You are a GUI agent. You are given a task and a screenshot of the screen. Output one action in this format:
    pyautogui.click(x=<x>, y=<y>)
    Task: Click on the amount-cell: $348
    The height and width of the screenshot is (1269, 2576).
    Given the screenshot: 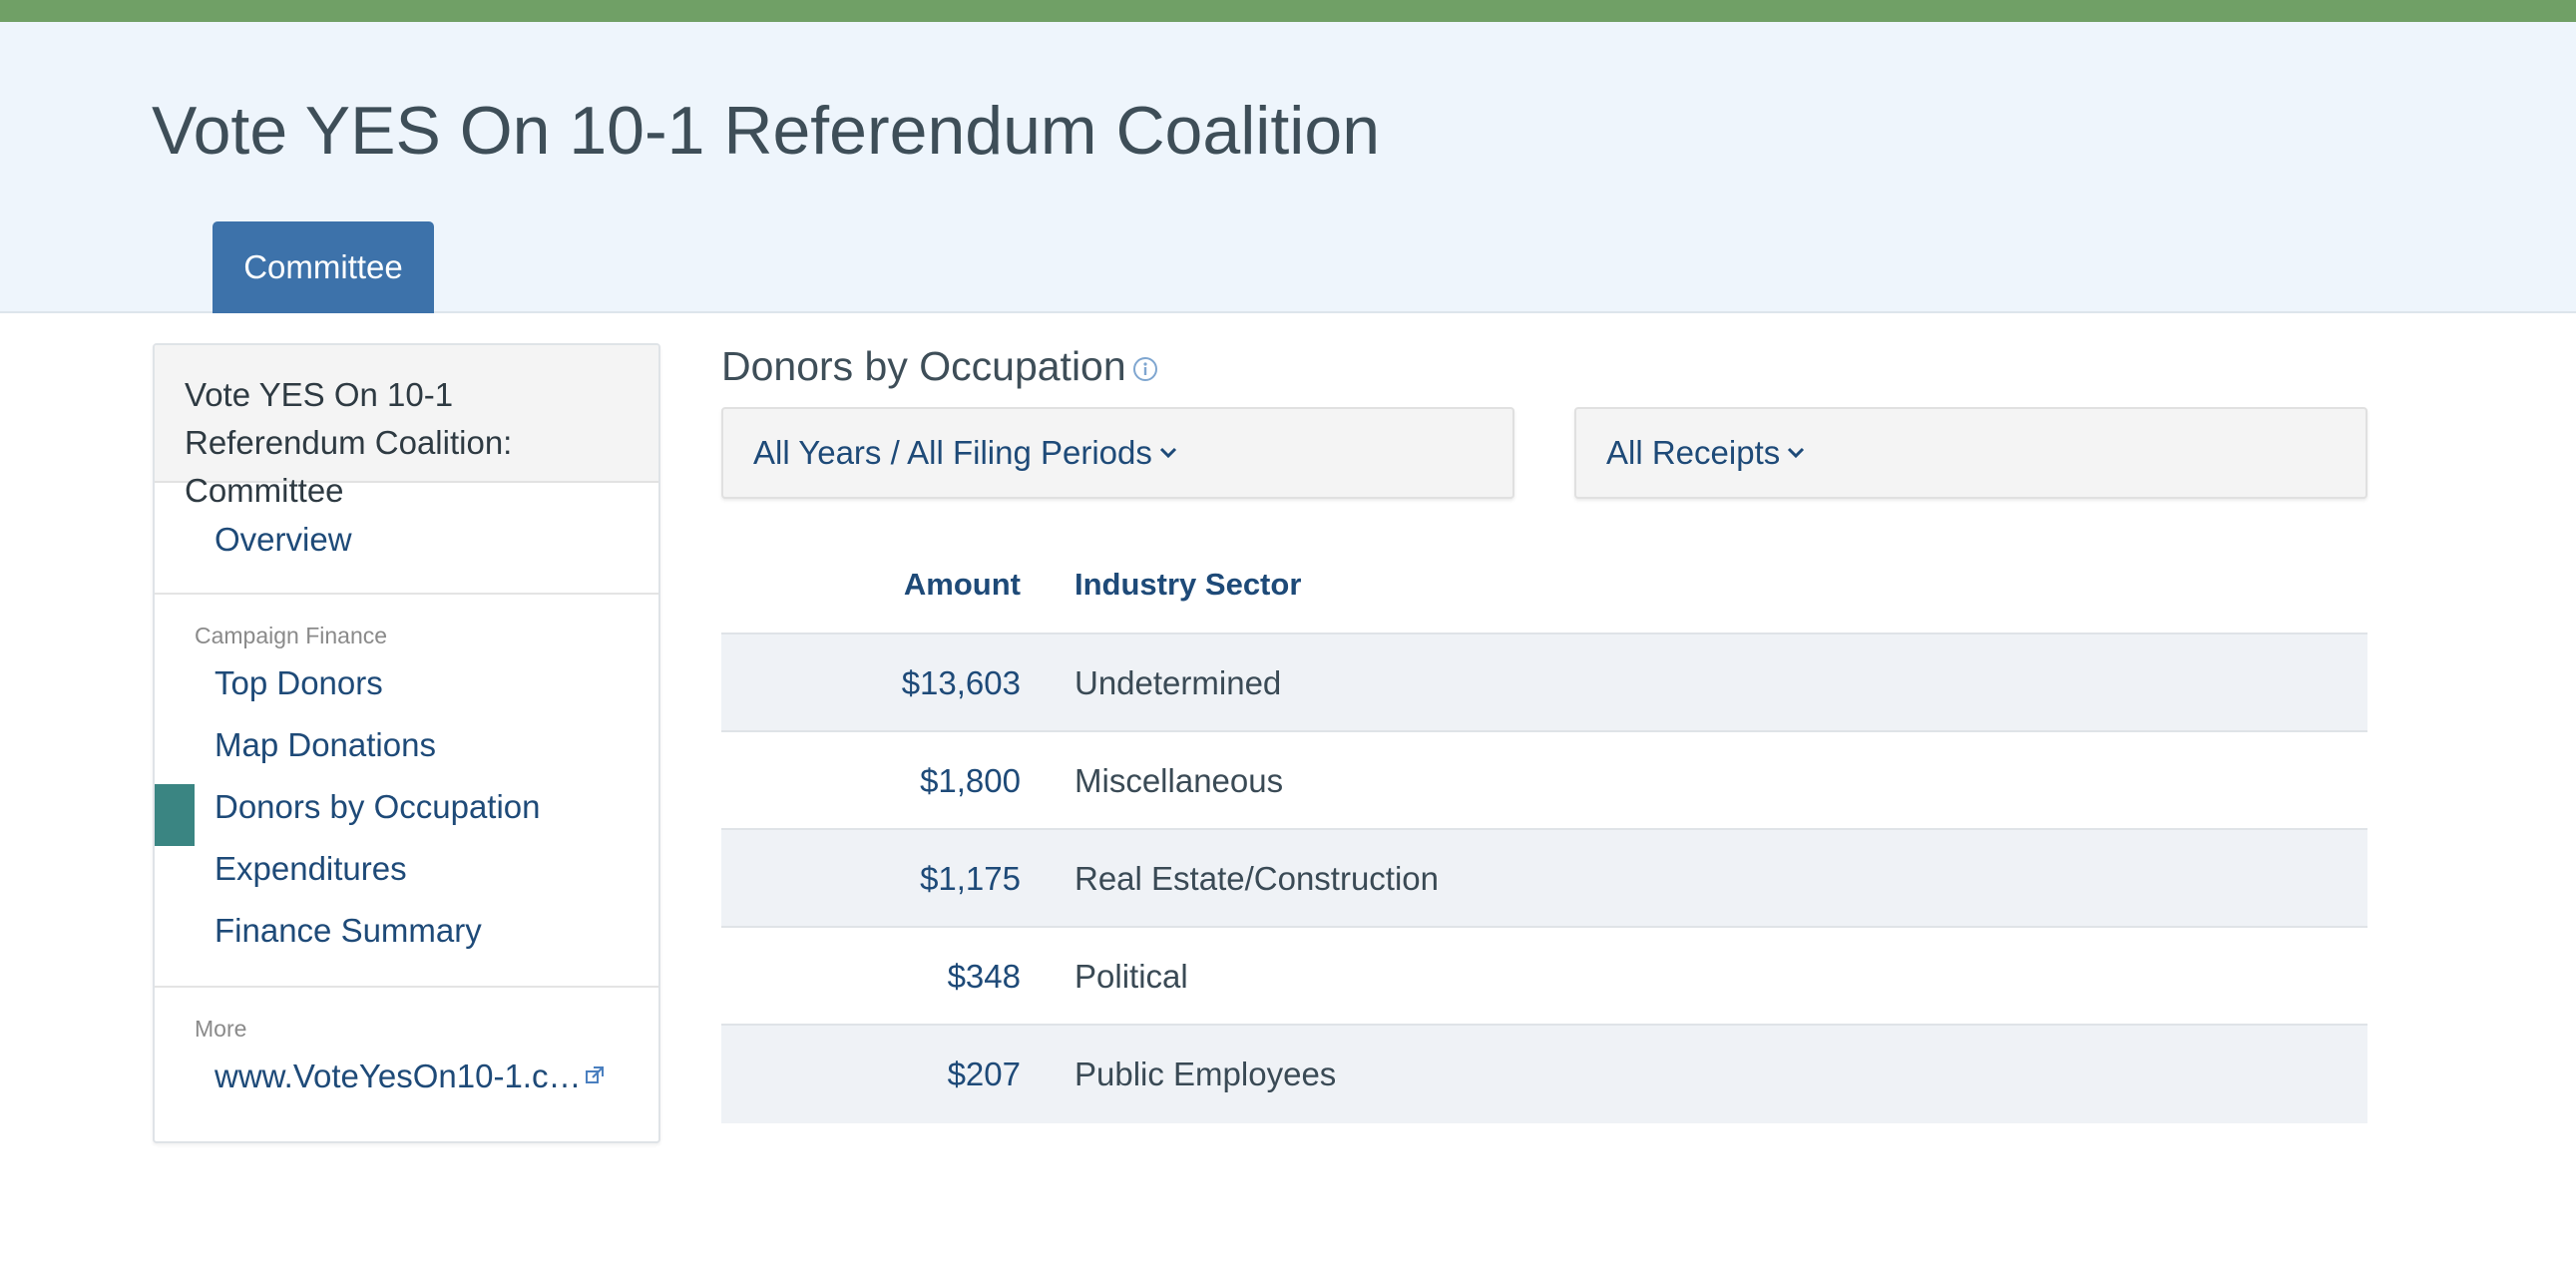 What is the action you would take?
    pyautogui.click(x=984, y=976)
    